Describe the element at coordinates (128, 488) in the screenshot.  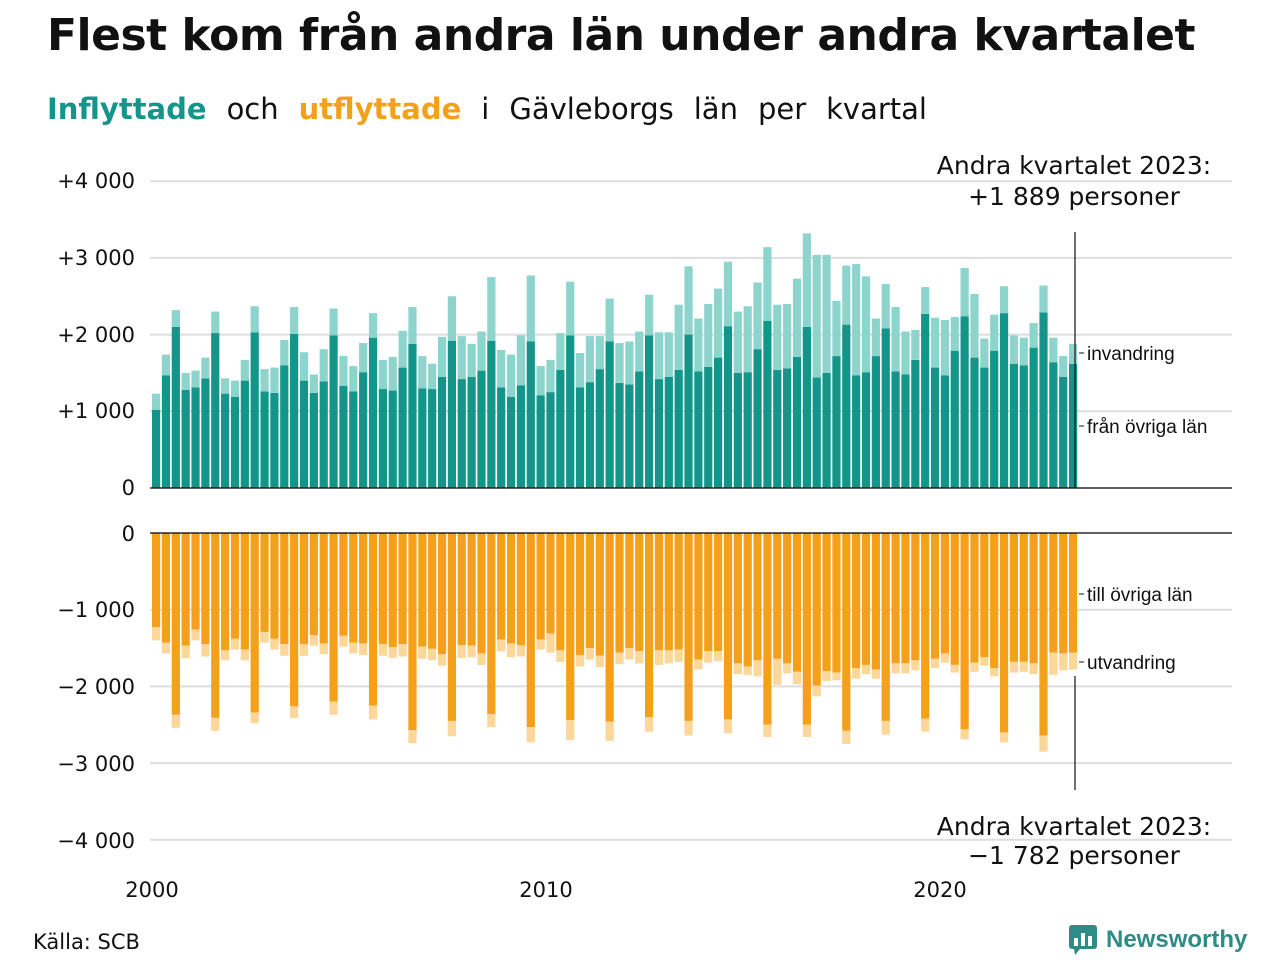
I see `y-tick-label: 0` at that location.